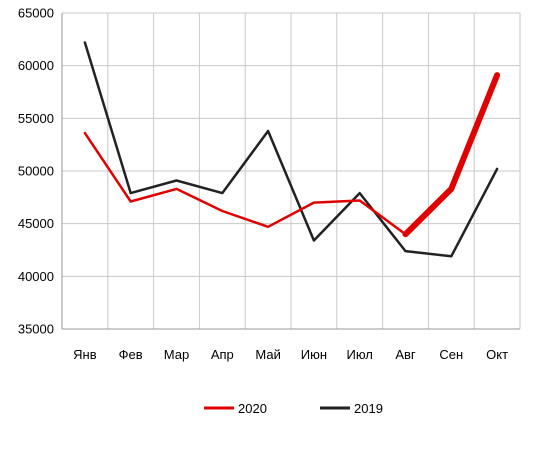 This screenshot has height=454, width=550. Describe the element at coordinates (290, 354) in the screenshot. I see `x-tick-labels: Янв Фев Мар Апр Май Июн Июл Авг Сен Окт` at that location.